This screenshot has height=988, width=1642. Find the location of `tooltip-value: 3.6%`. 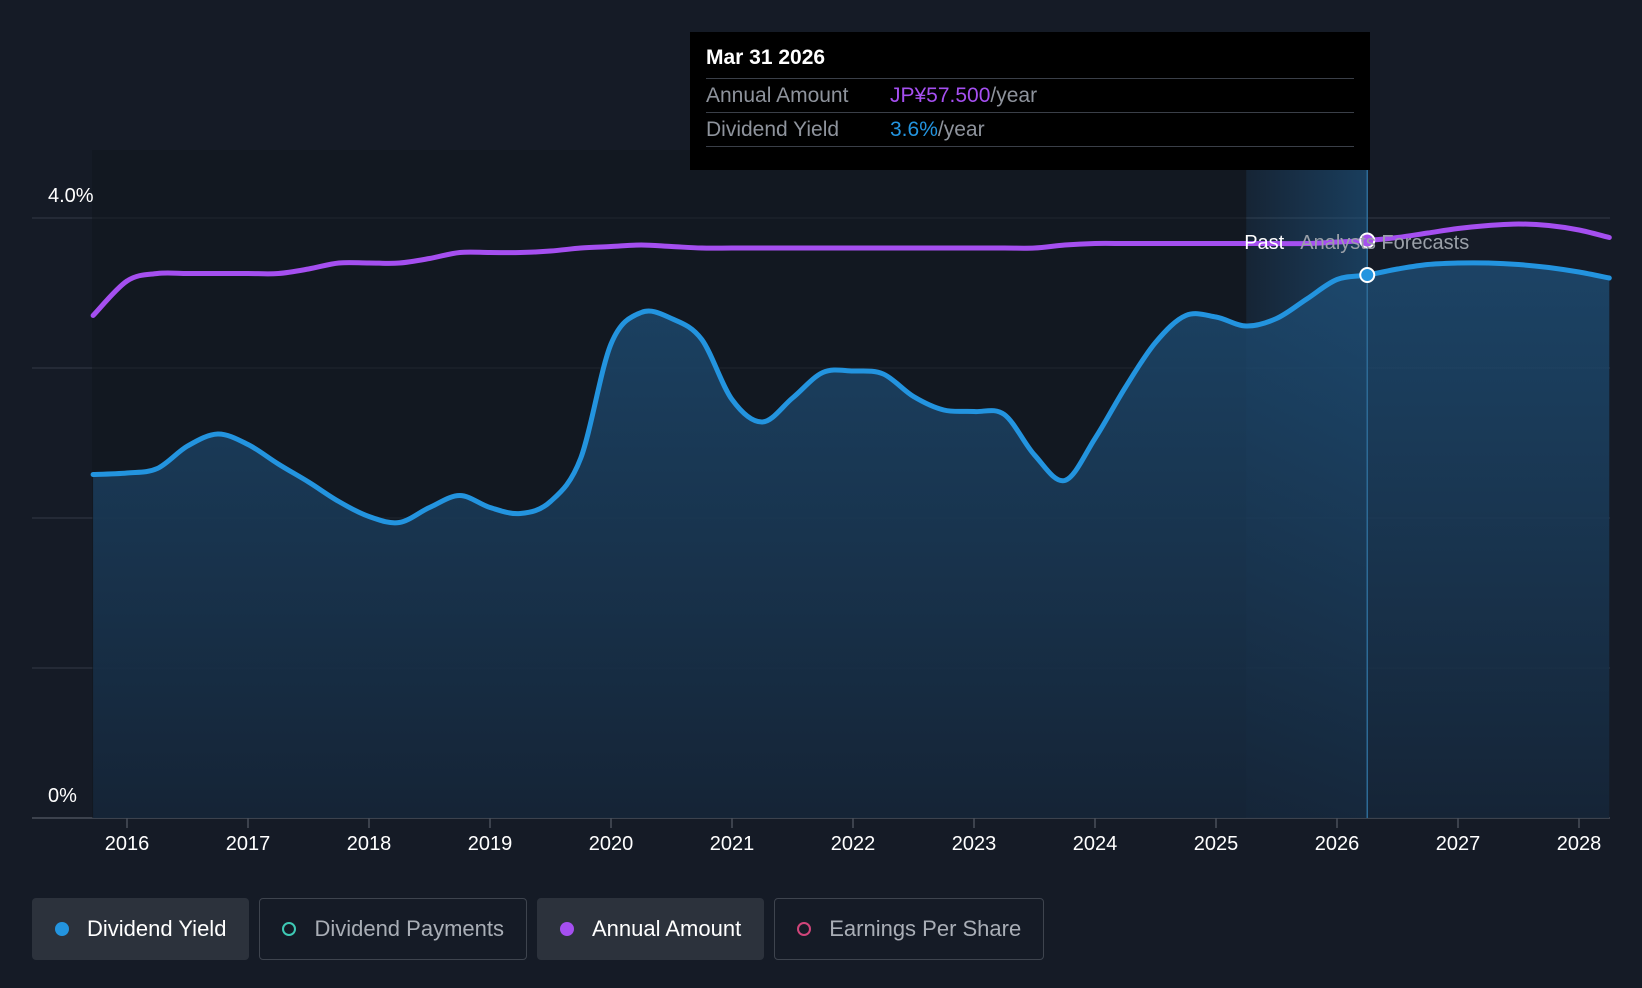

tooltip-value: 3.6% is located at coordinates (914, 129).